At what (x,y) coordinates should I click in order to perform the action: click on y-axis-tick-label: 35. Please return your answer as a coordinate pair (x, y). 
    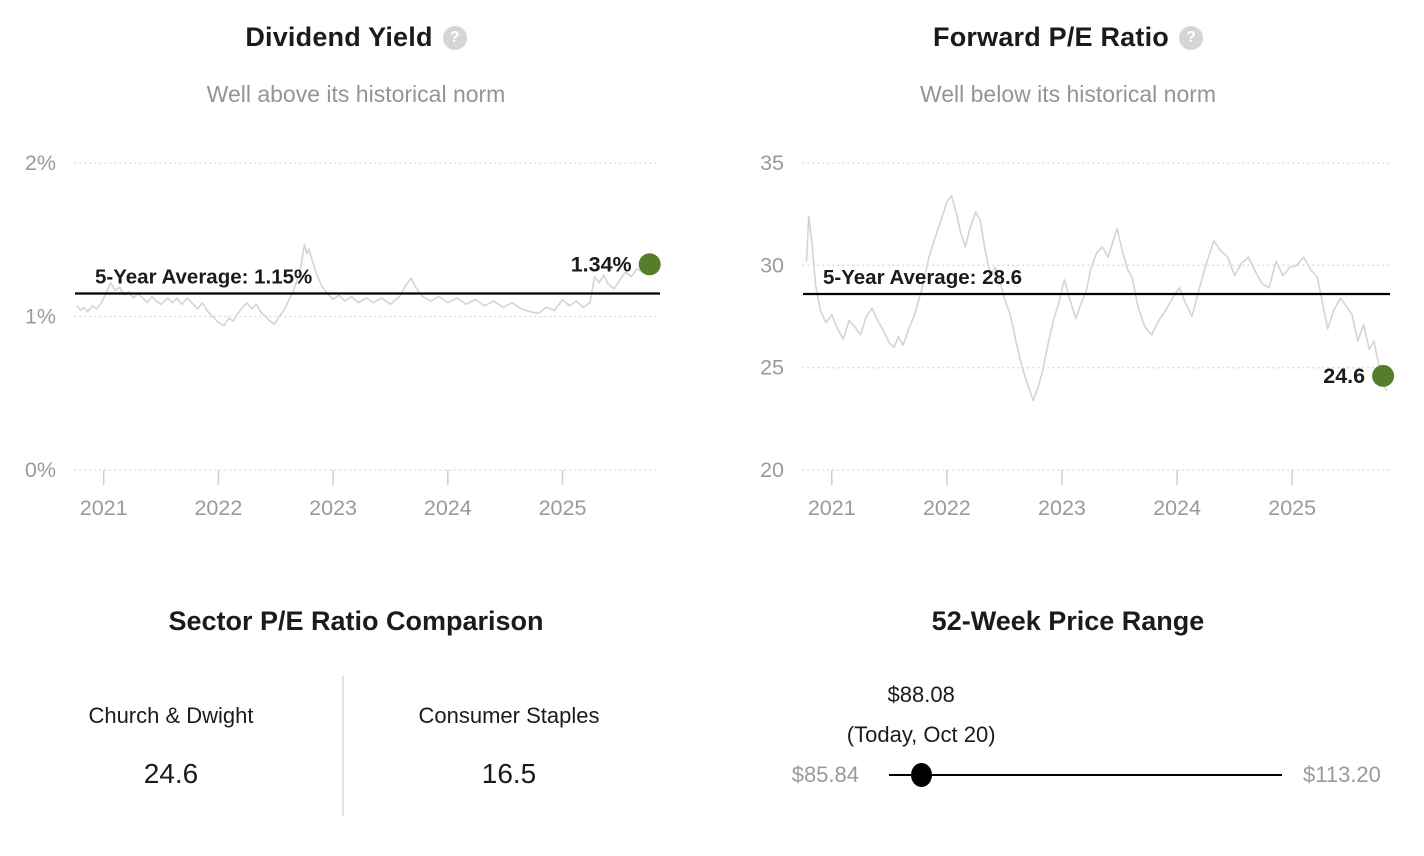
    Looking at the image, I should click on (772, 163).